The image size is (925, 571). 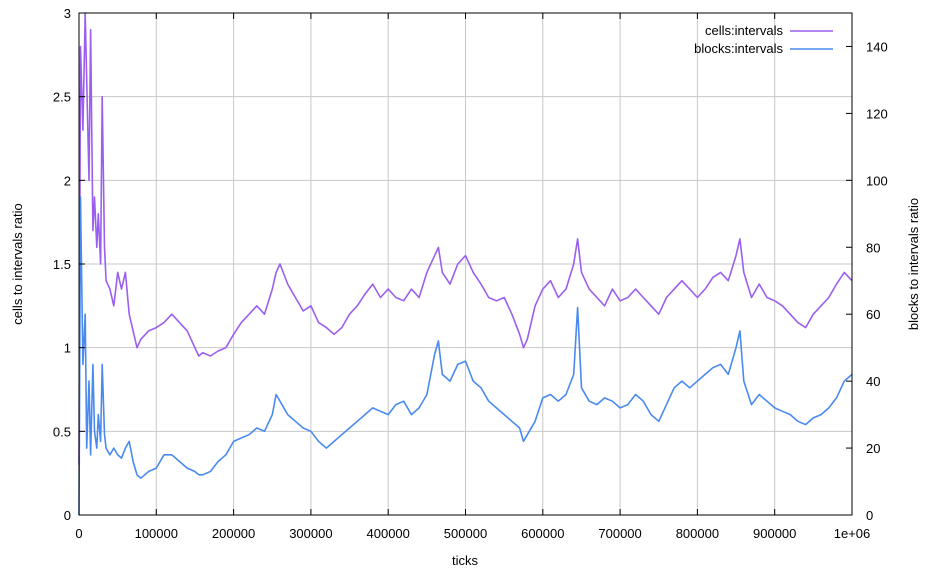 I want to click on y-left-tick-label: 1.5, so click(x=62, y=264).